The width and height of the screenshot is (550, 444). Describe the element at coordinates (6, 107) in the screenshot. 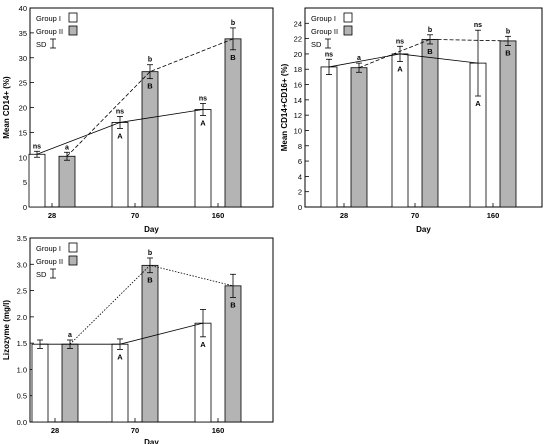

I see `y-axis-title: Mean CD14+ (%)` at that location.